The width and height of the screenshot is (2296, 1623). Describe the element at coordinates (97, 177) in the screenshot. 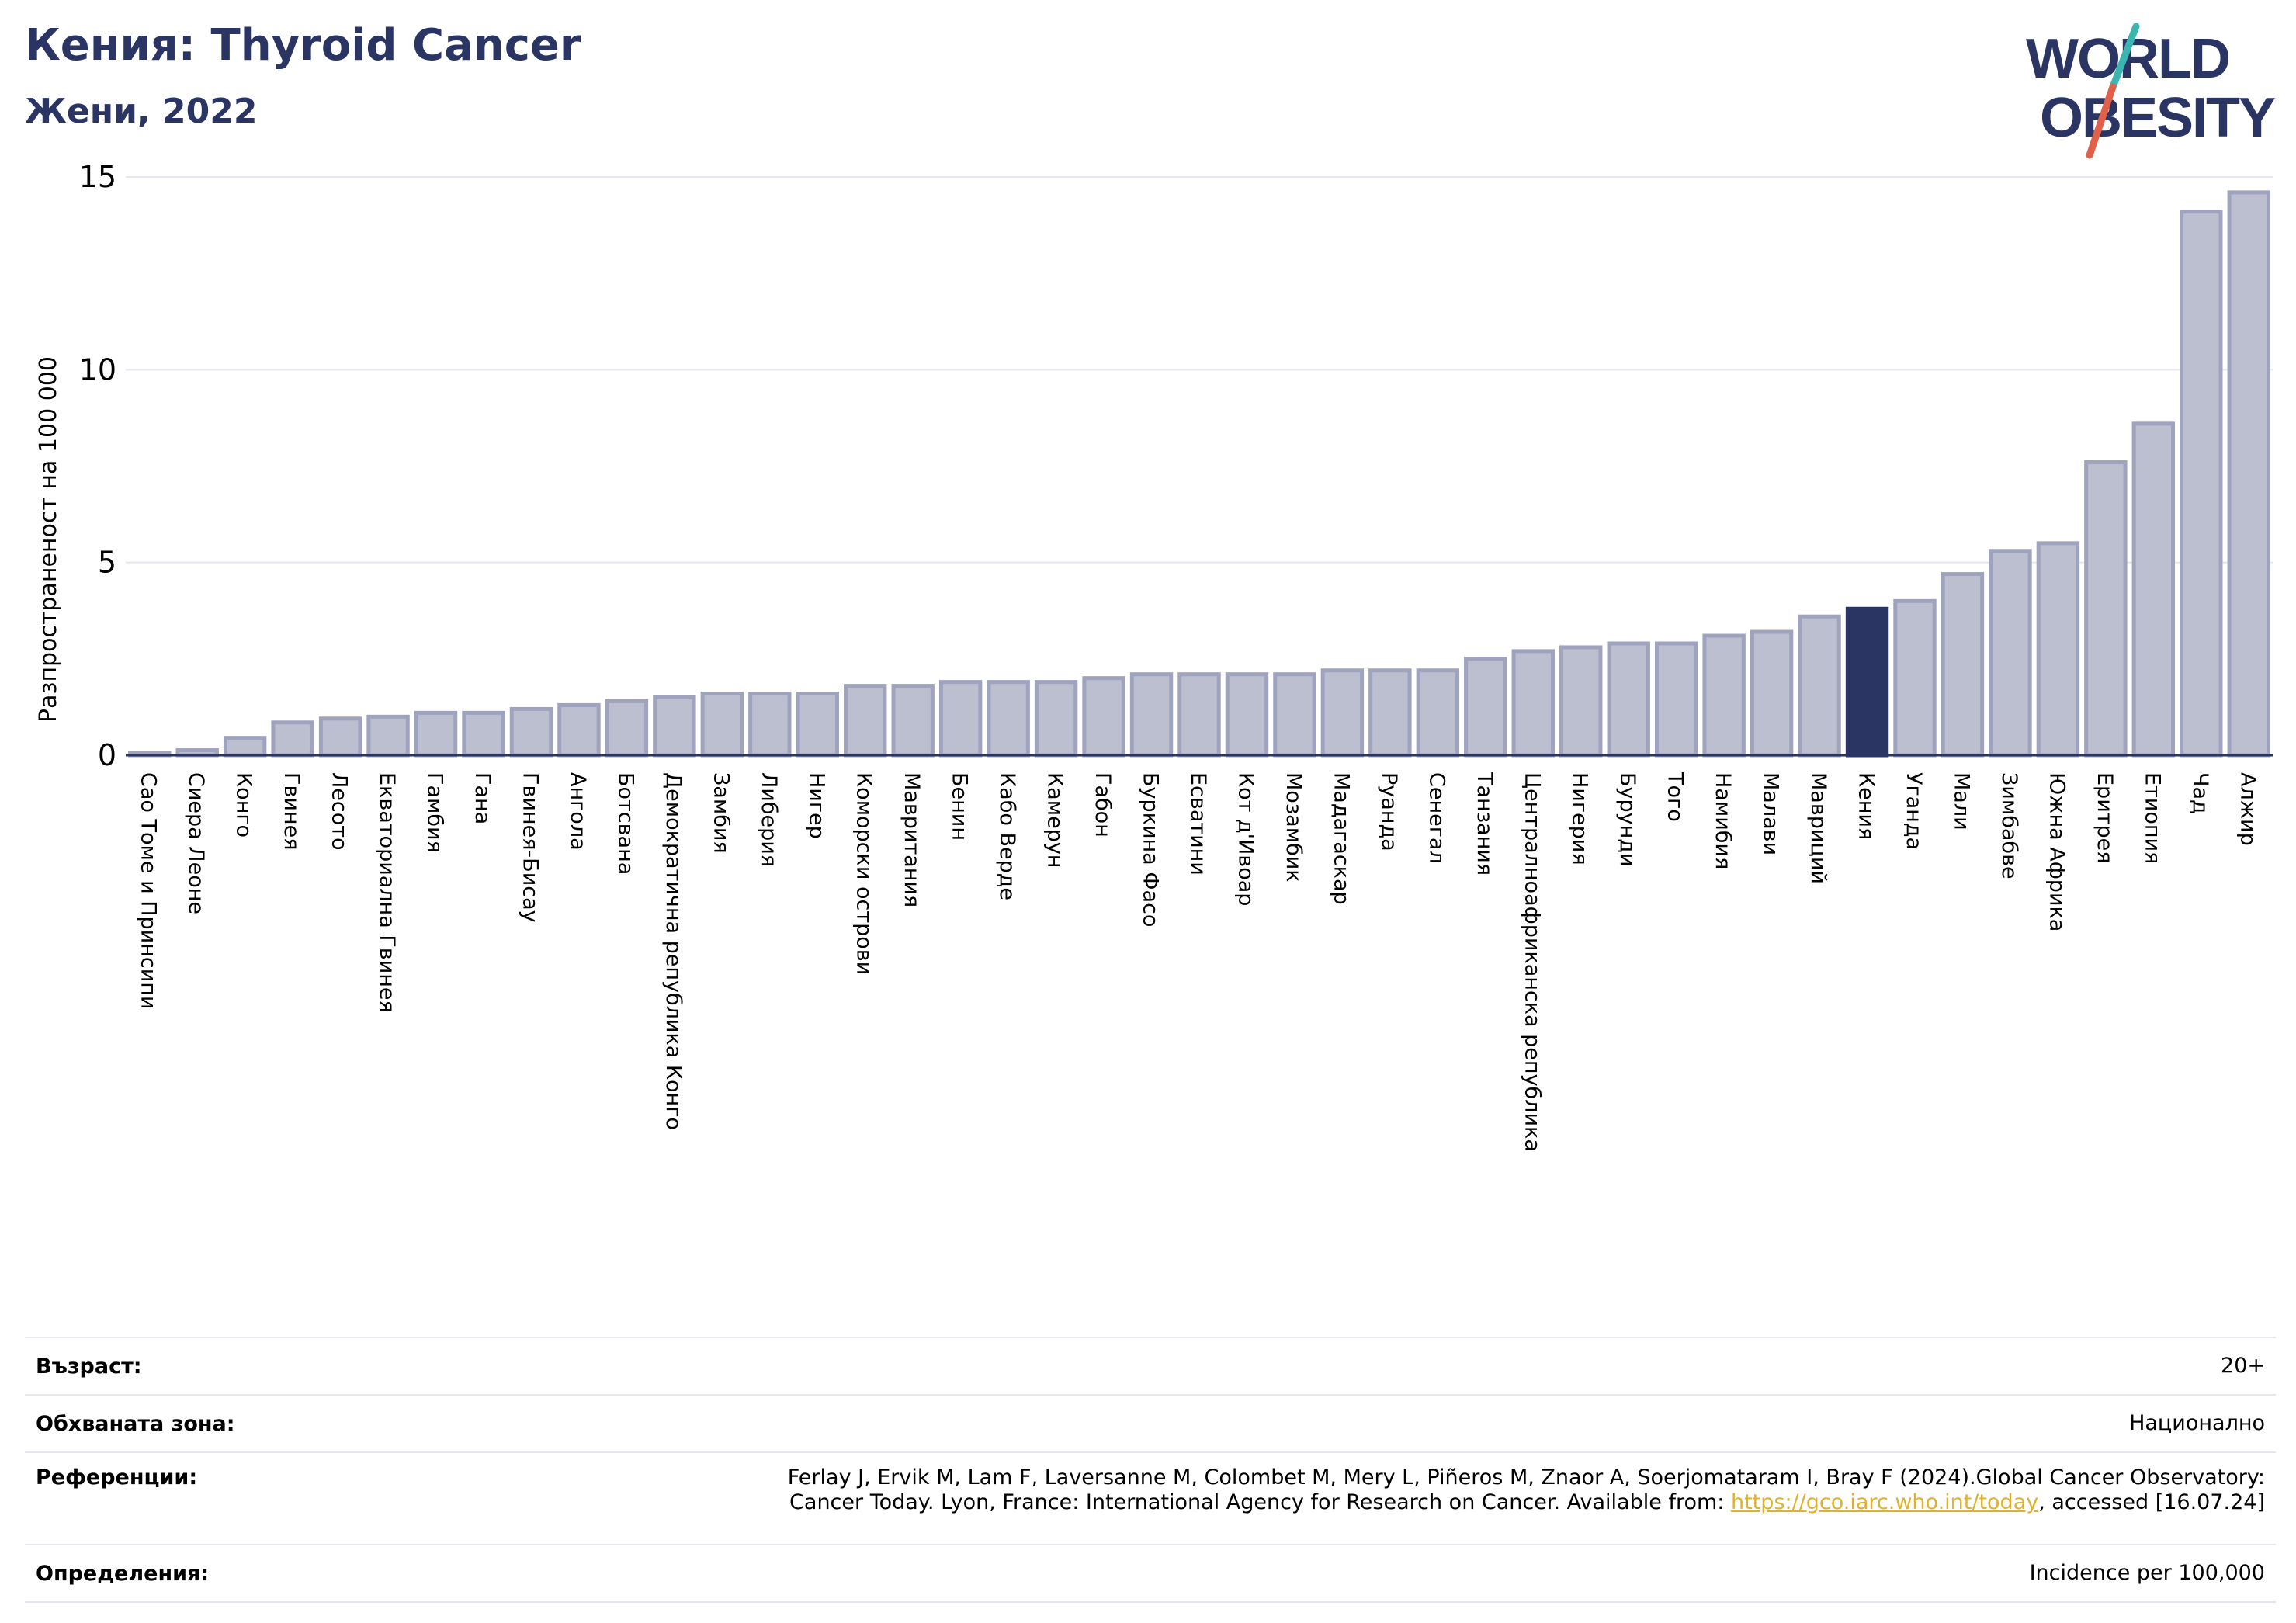

I see `y-tick-label: 15` at that location.